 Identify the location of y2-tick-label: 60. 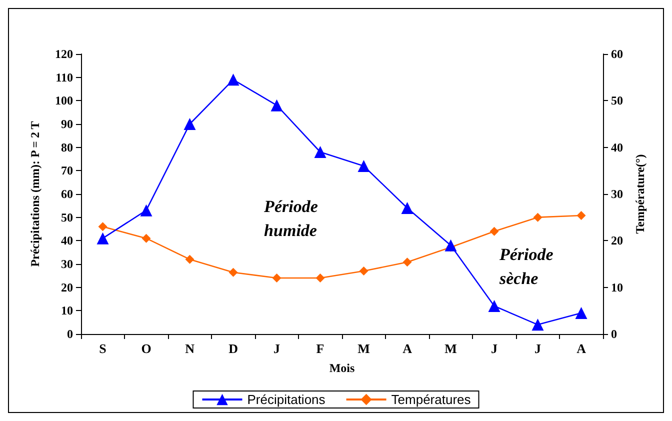
(617, 54).